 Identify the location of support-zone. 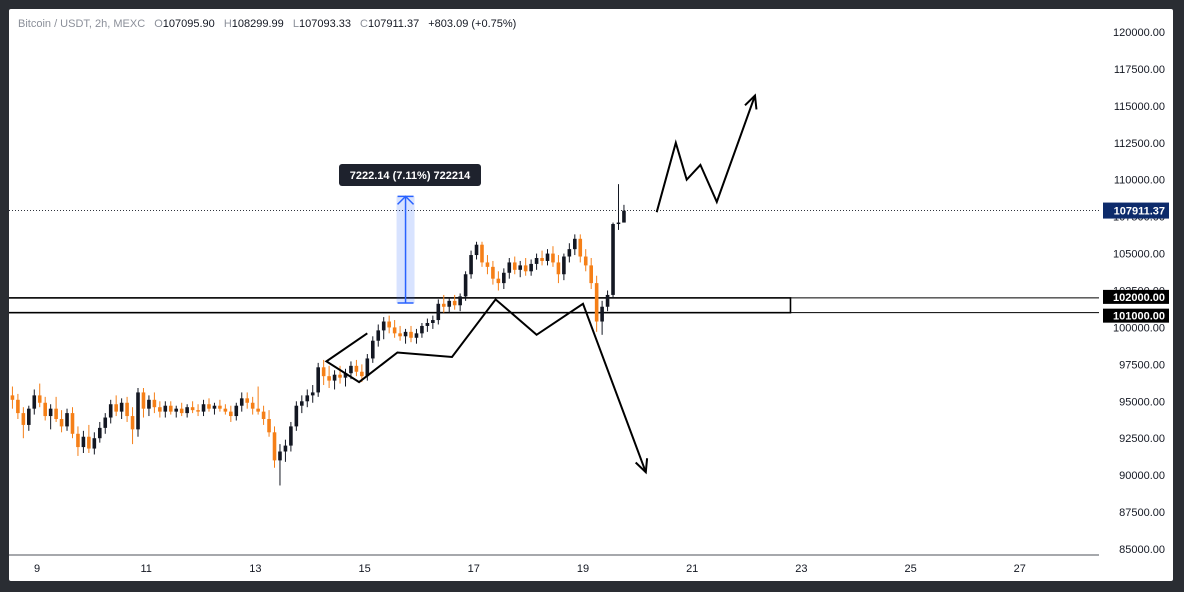
(554, 305).